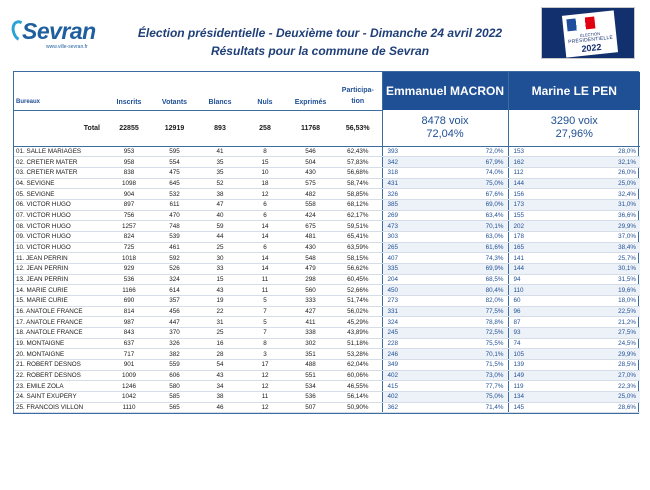  Describe the element at coordinates (220, 344) in the screenshot. I see `cell-blancs: 16` at that location.